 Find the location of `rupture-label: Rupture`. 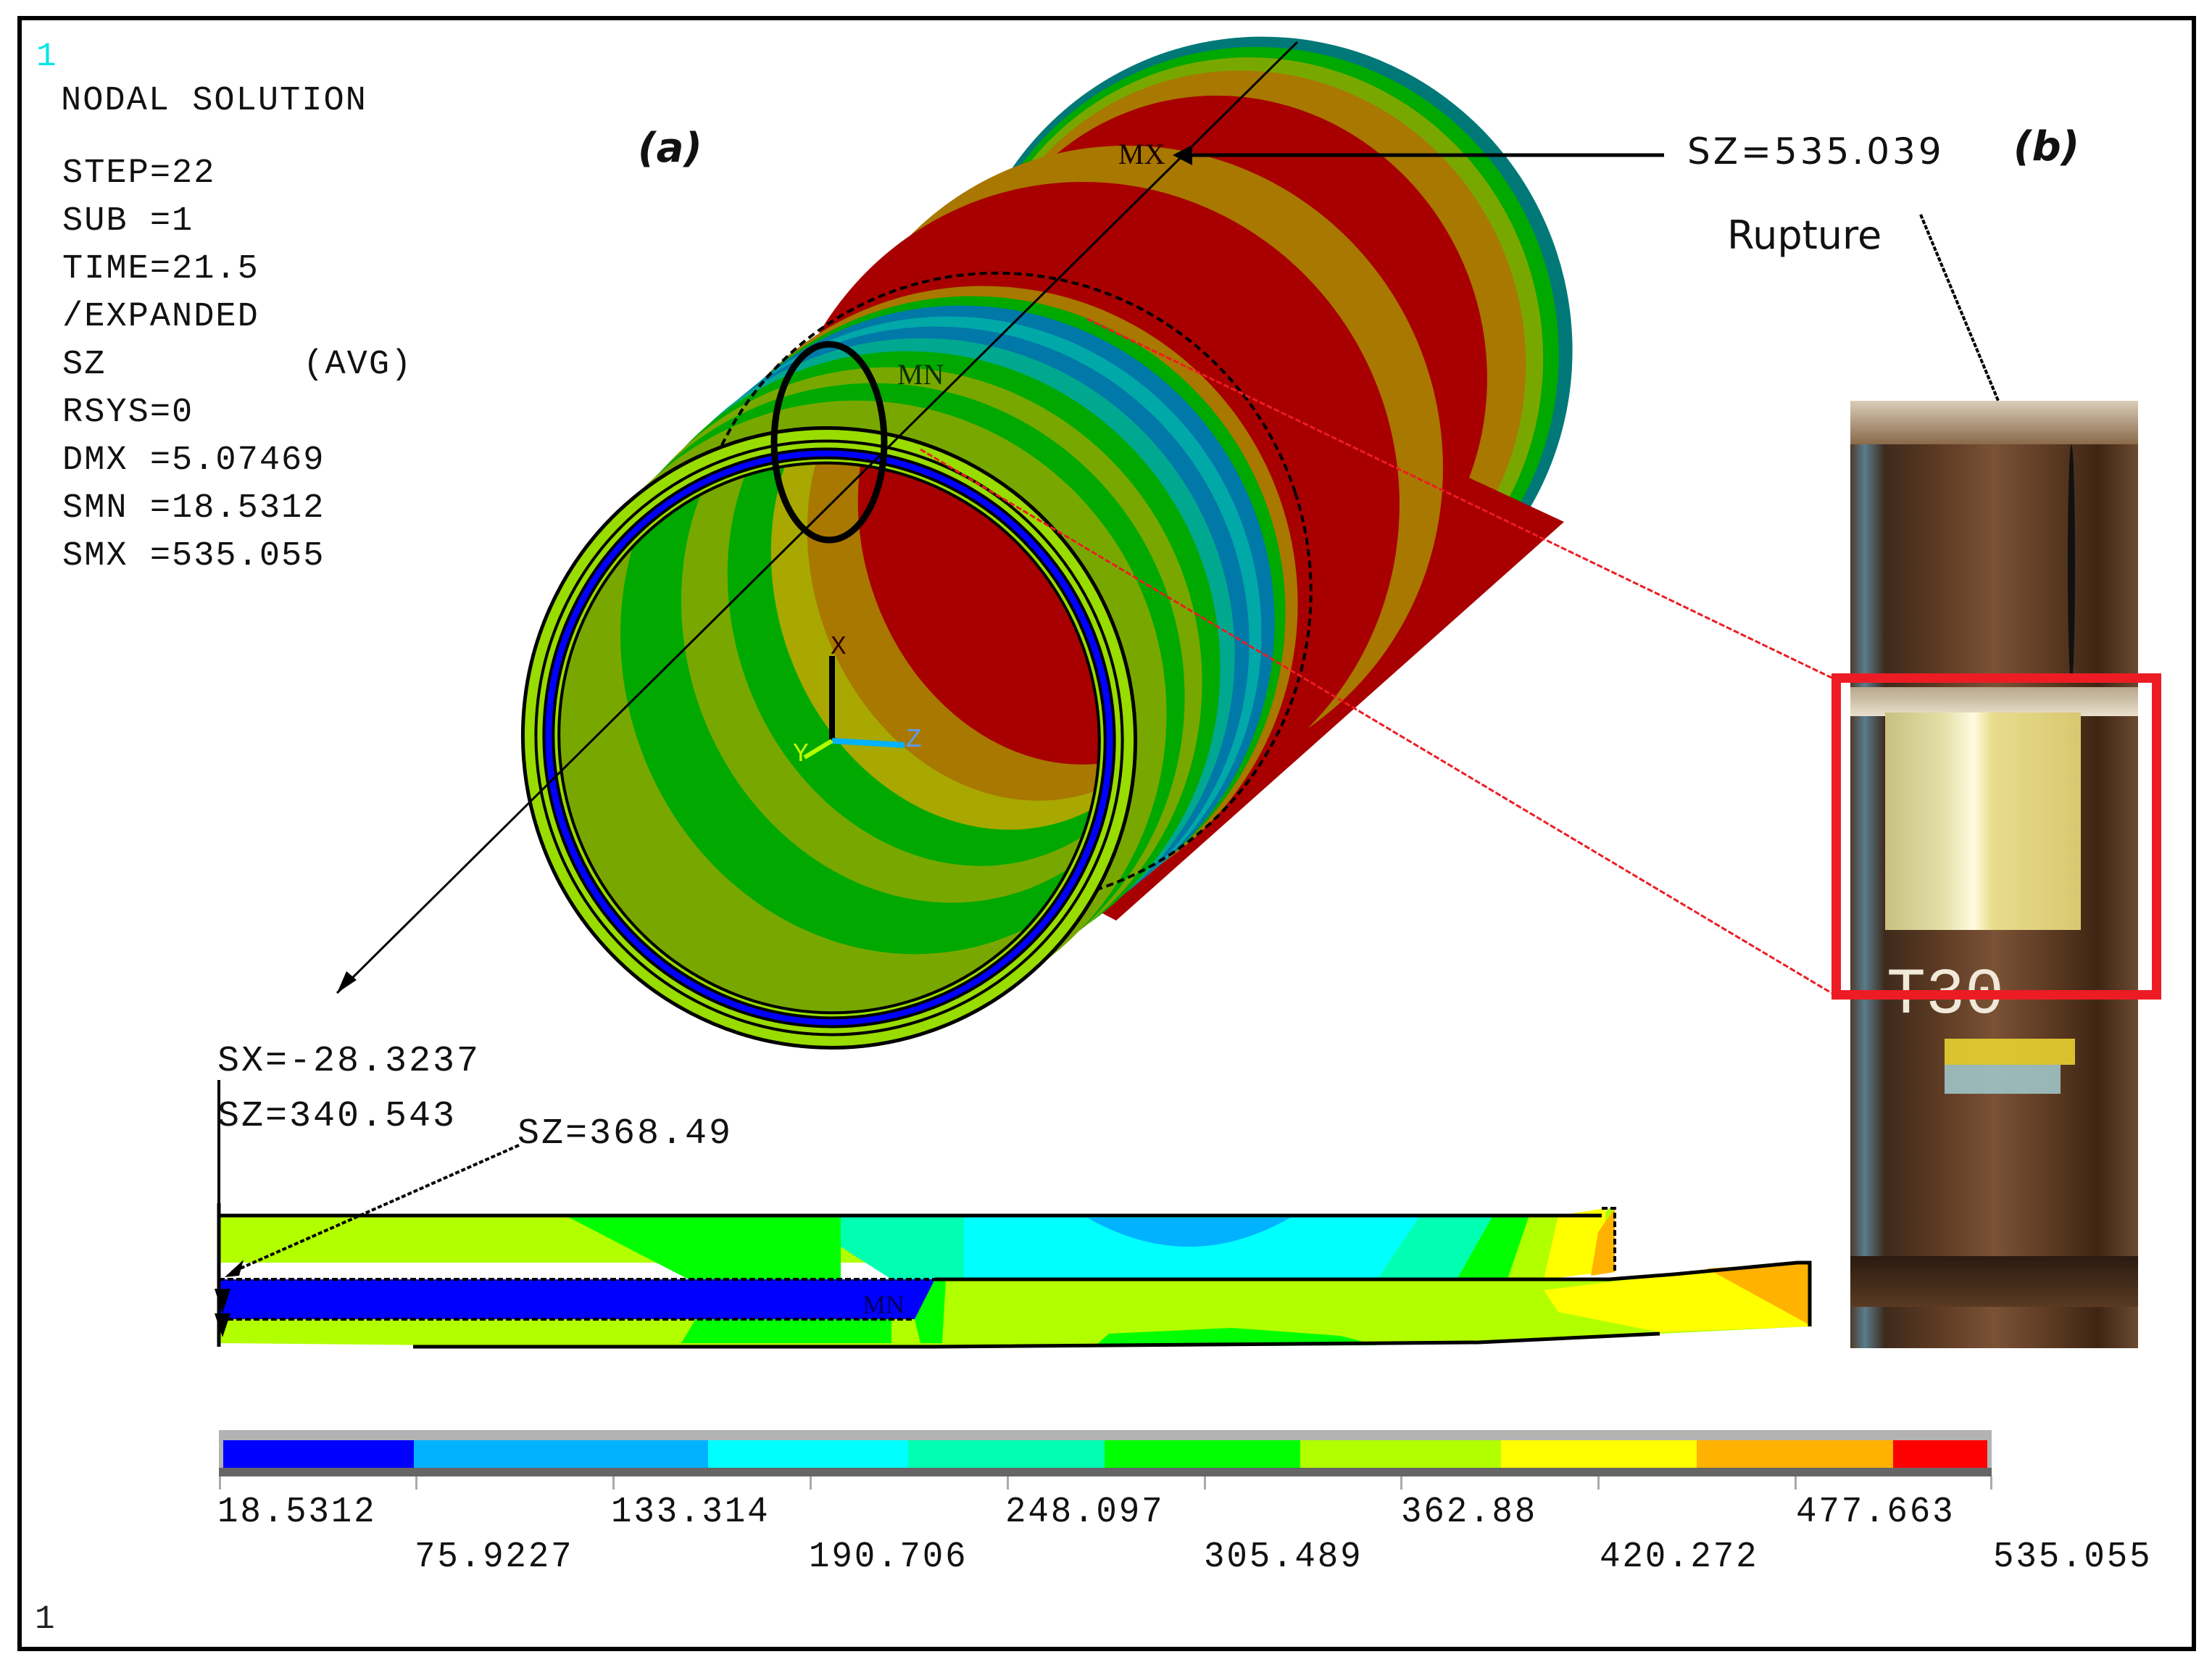

rupture-label: Rupture is located at coordinates (1804, 235).